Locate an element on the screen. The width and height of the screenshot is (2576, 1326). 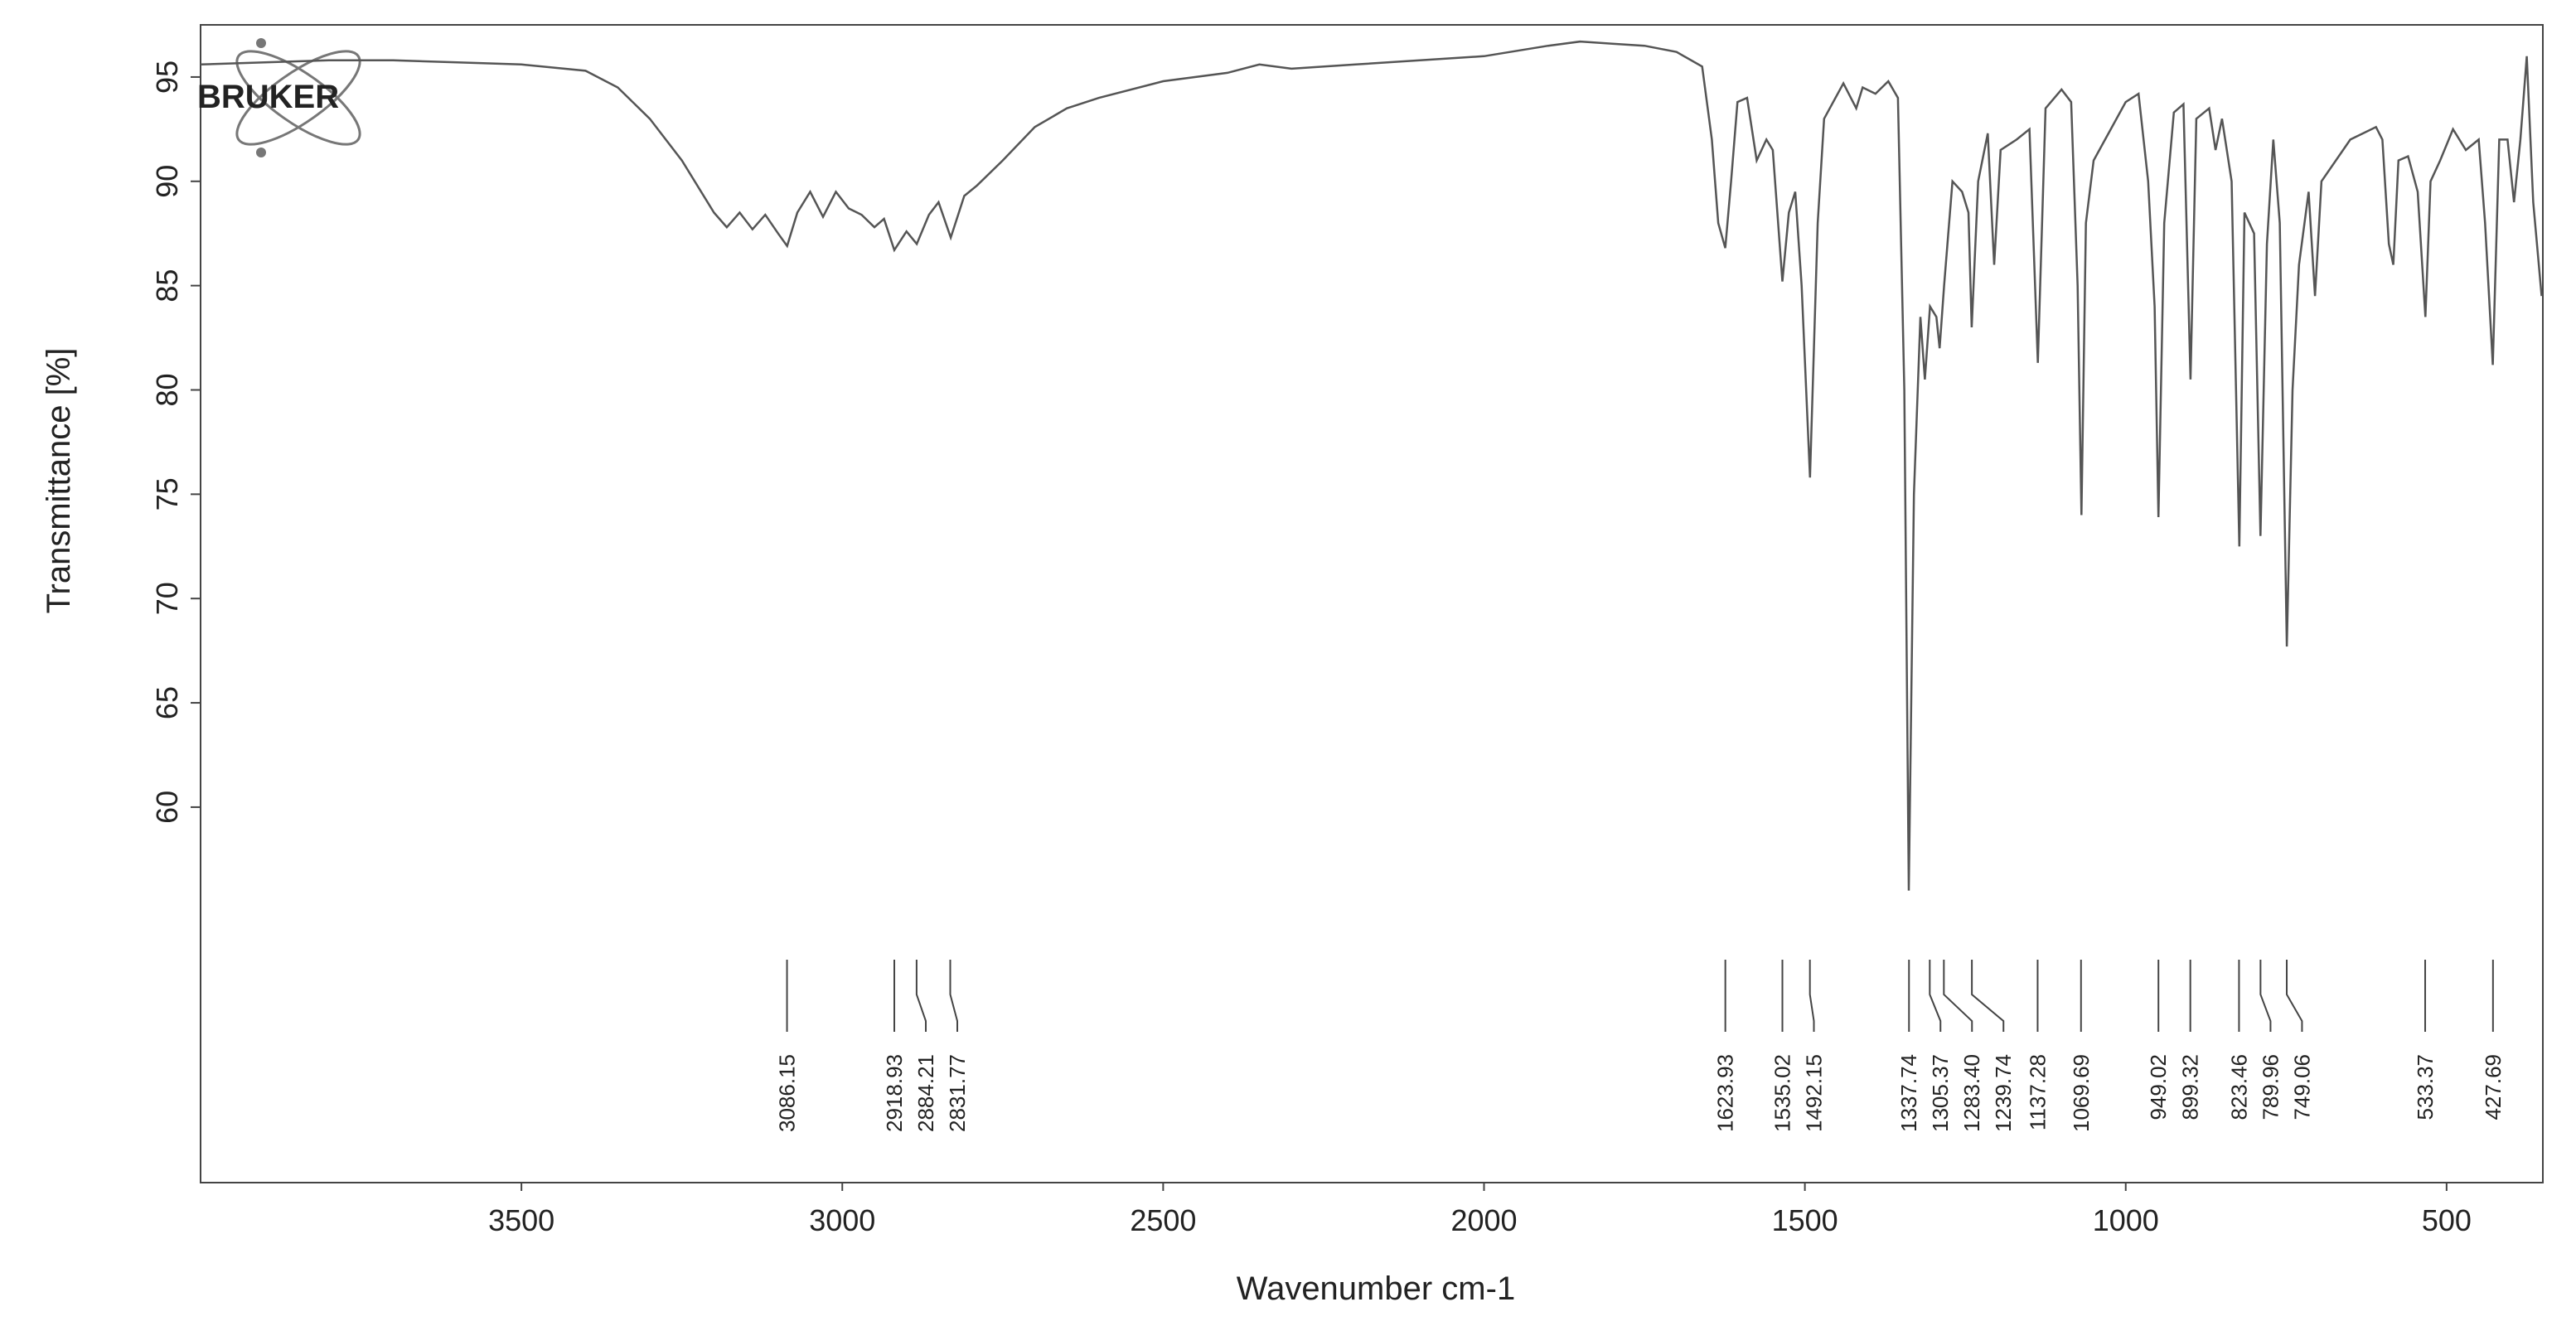
peak-label: 1492.15 is located at coordinates (1814, 1093).